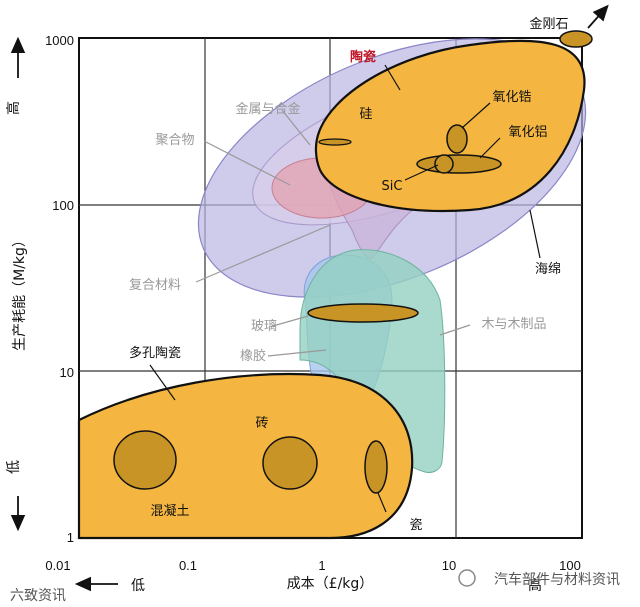 This screenshot has height=607, width=640. I want to click on label-alumina: 氧化铝, so click(527, 132).